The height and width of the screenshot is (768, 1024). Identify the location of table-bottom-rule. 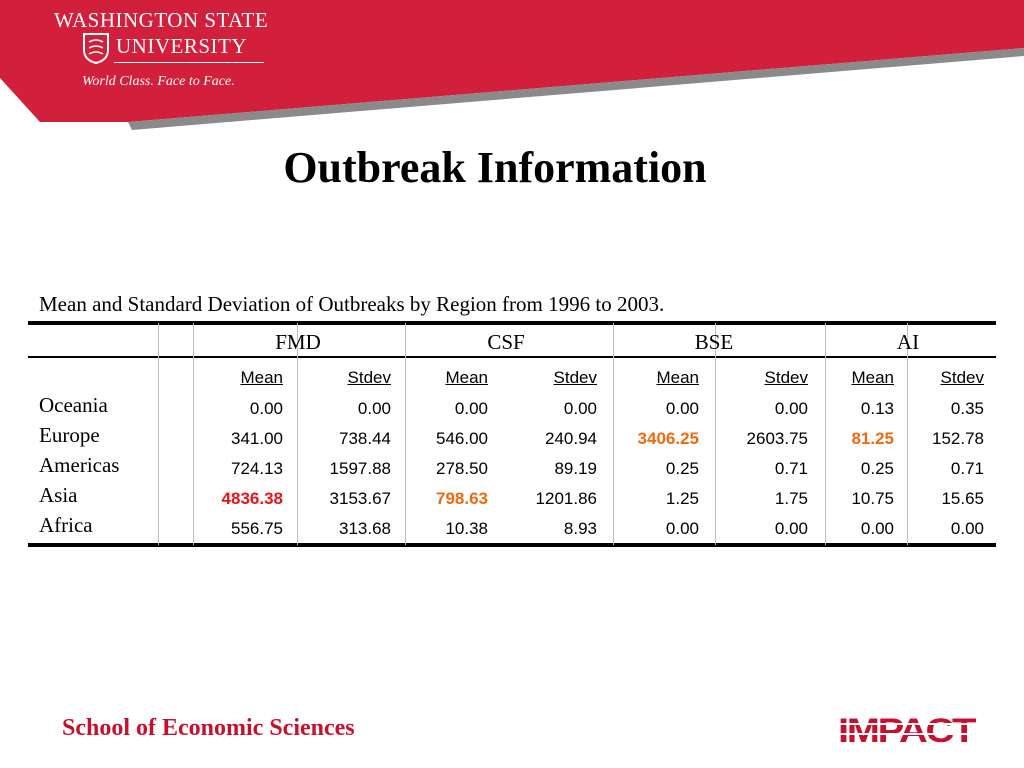
(512, 545).